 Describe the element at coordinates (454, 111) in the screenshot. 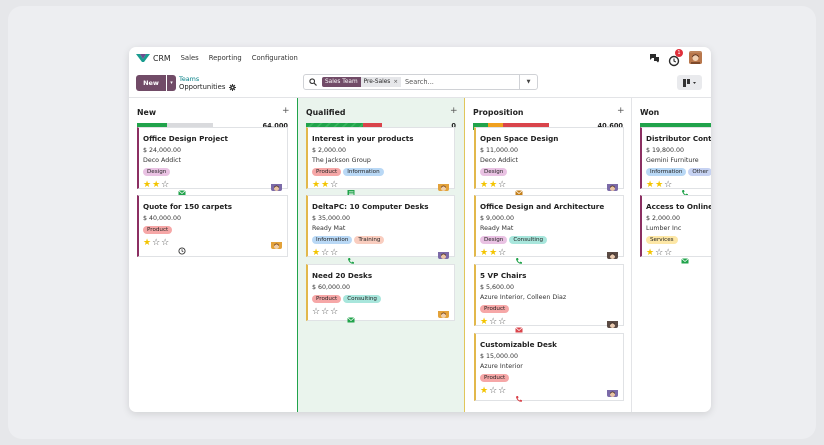

I see `add-card-plus-icon: +` at that location.